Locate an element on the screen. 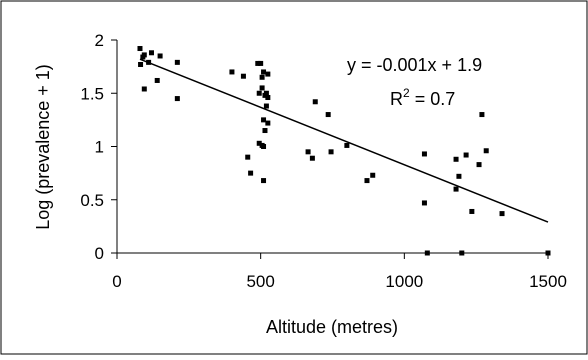 The height and width of the screenshot is (360, 588). x-tick-label: 0 is located at coordinates (116, 281).